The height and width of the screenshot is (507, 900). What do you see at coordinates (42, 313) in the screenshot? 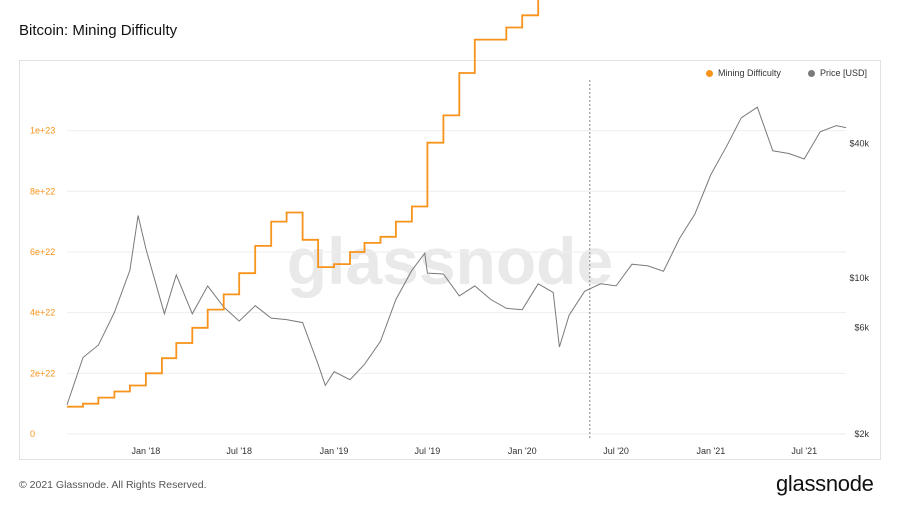
I see `y-left-tick-label: 4e+22` at bounding box center [42, 313].